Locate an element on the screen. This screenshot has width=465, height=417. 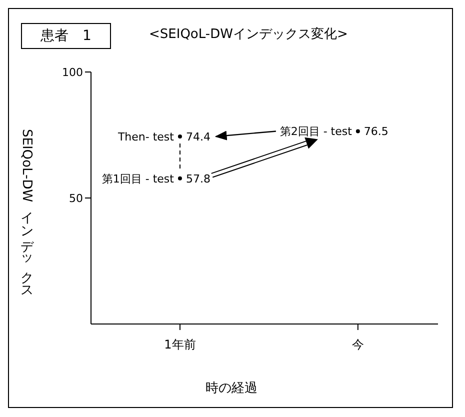
y-axis-title: SEIQoL-DWインデックス is located at coordinates (26, 210).